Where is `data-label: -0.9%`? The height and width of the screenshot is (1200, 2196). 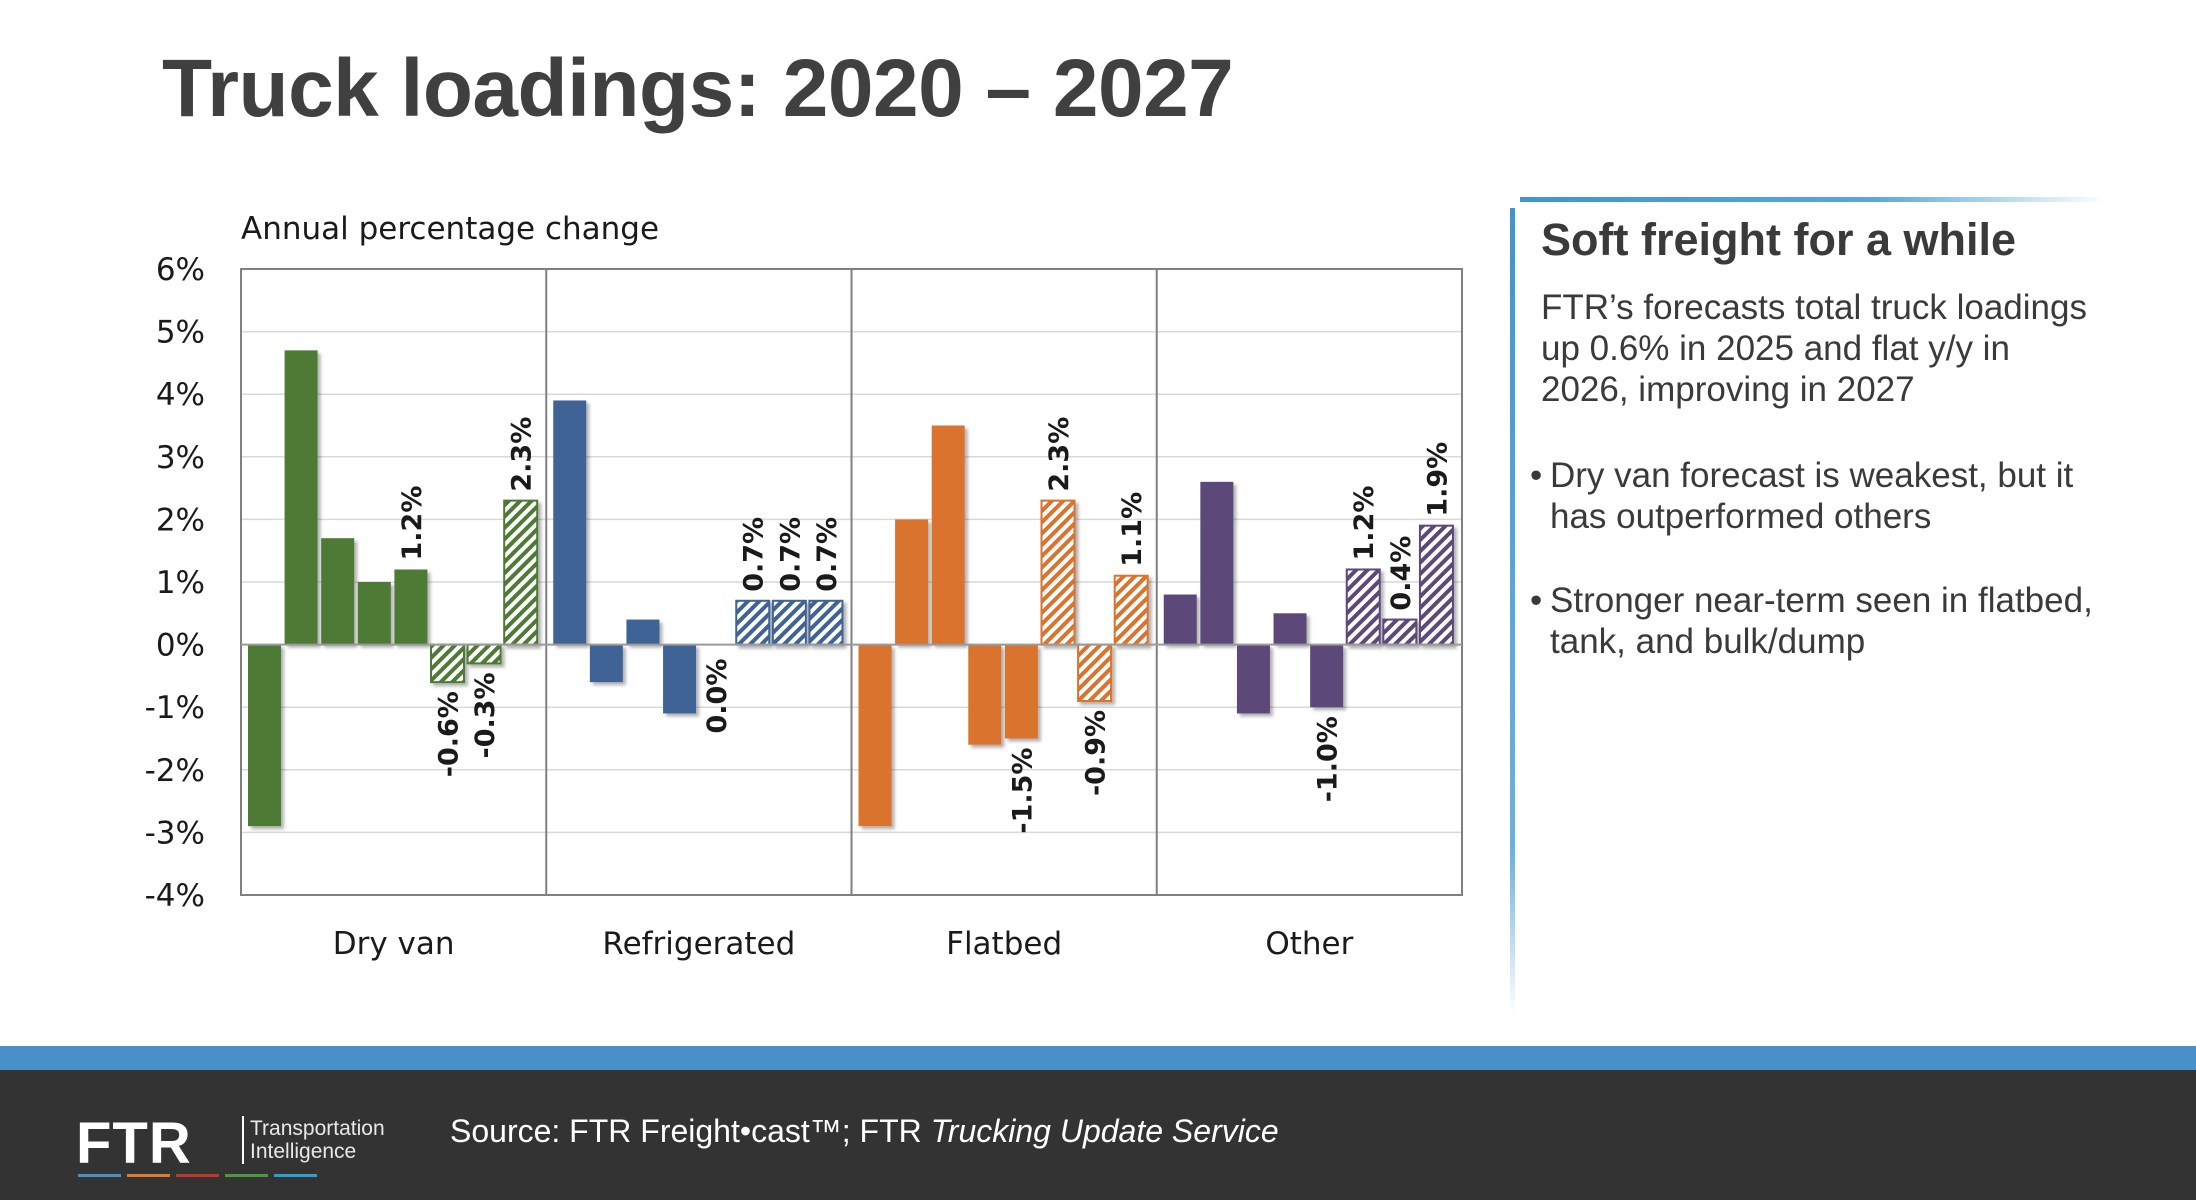 data-label: -0.9% is located at coordinates (1096, 753).